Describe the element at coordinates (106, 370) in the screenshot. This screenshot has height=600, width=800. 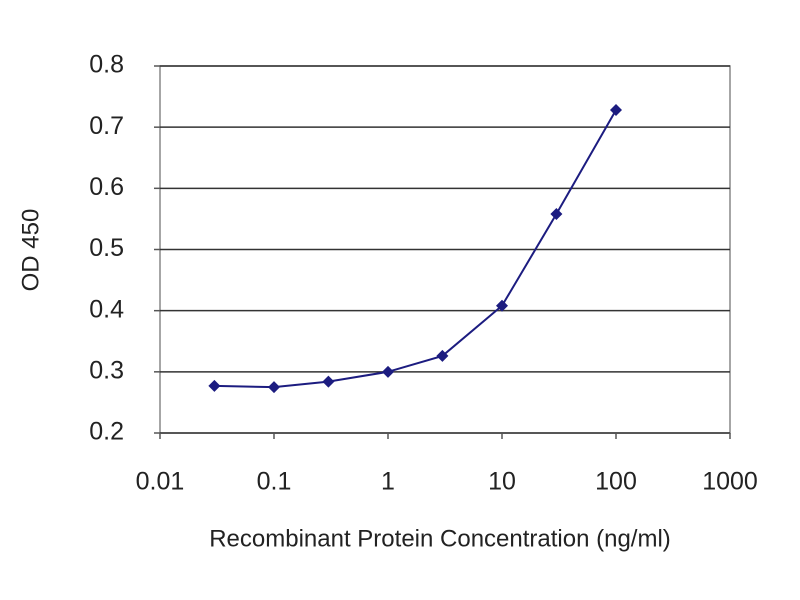
I see `y-tick-label: 0.3` at that location.